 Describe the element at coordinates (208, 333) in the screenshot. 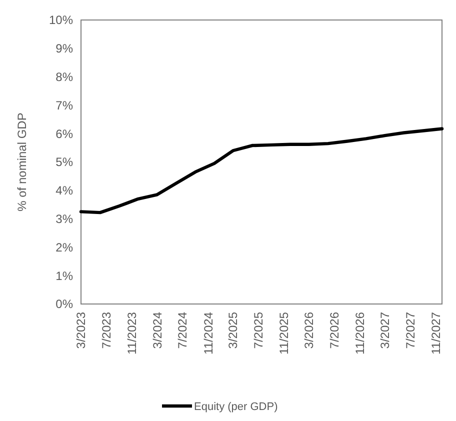

I see `x-tick-label: 11/2024` at that location.